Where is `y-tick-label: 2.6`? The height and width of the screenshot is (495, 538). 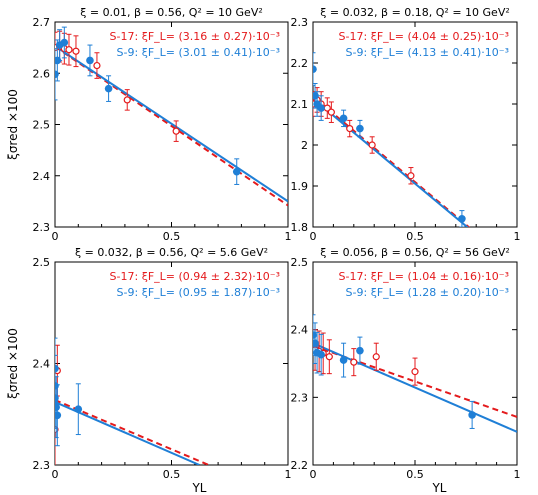 y-tick-label: 2.6 is located at coordinates (42, 73).